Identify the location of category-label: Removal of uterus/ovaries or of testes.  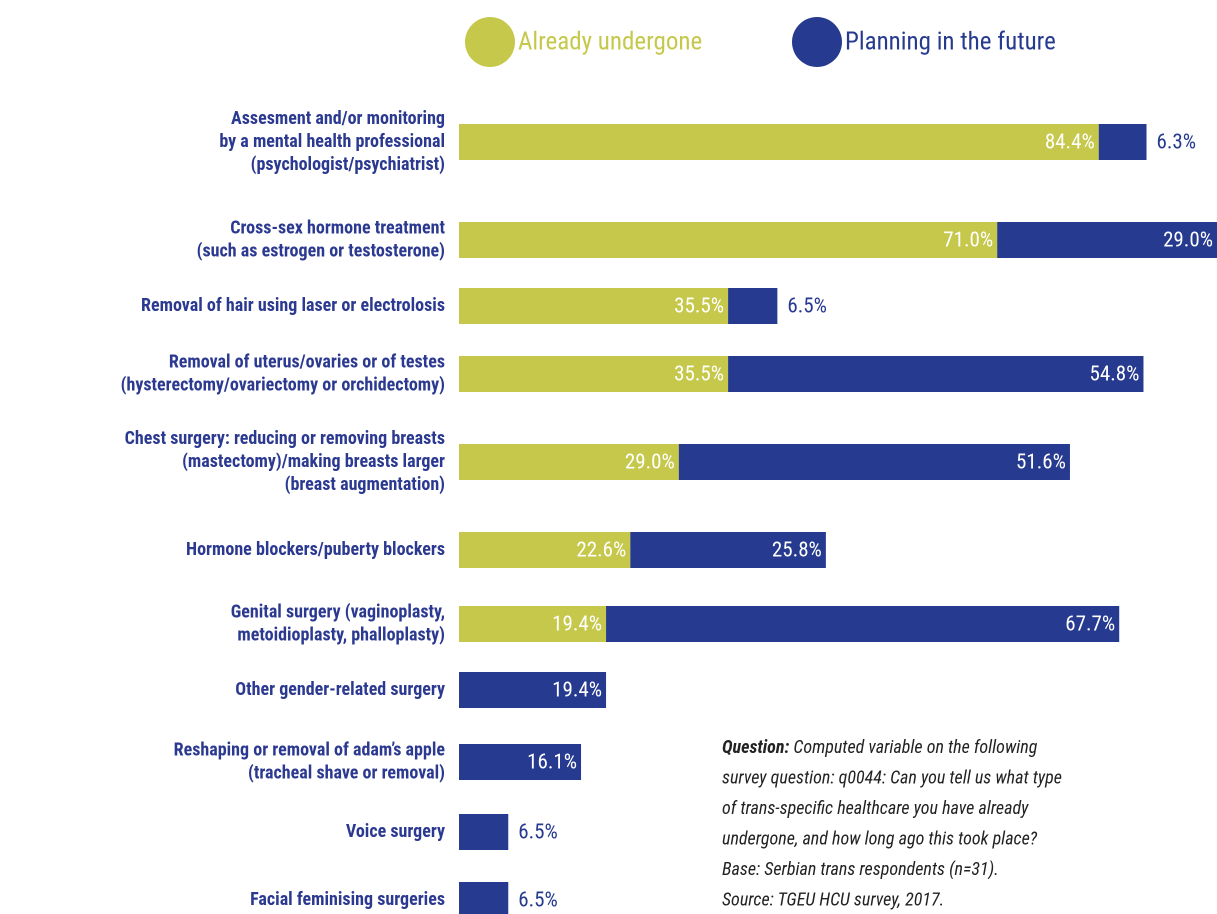
(307, 361).